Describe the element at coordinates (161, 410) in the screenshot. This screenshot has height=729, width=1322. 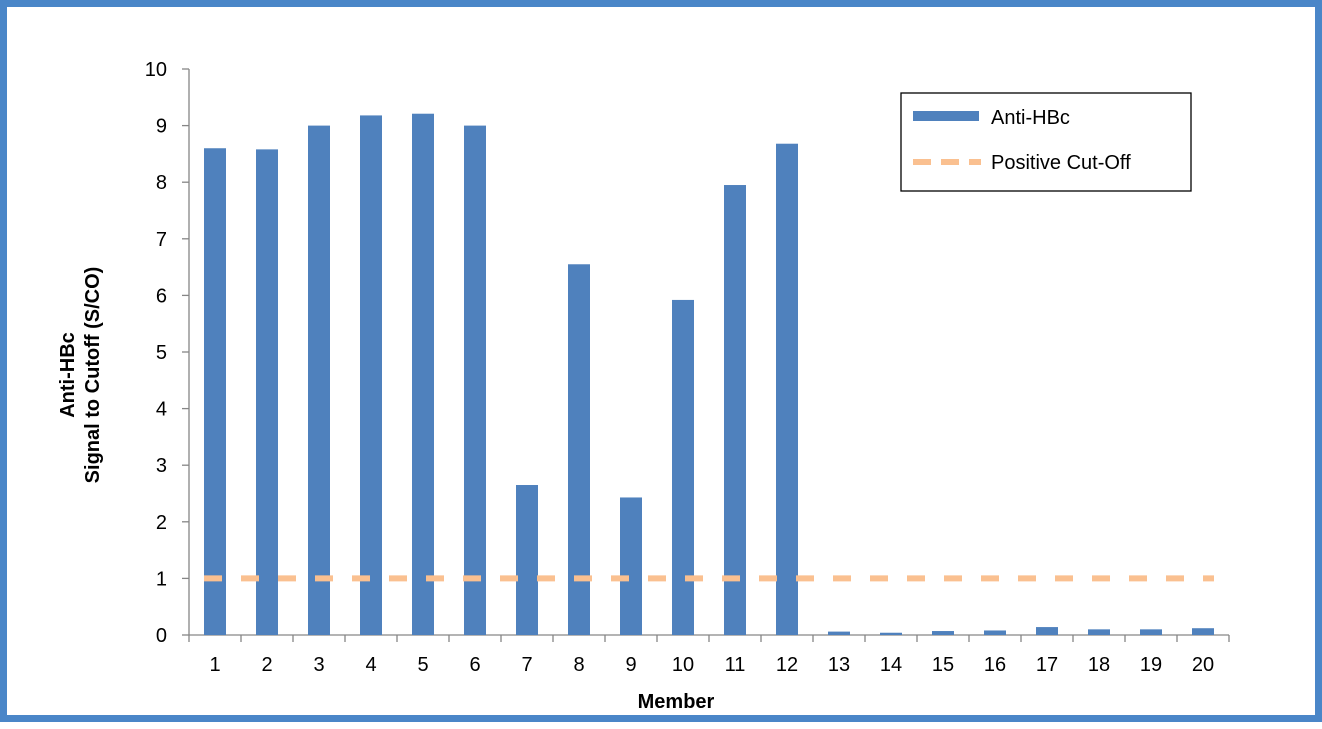
I see `y-tick-label: 4` at that location.